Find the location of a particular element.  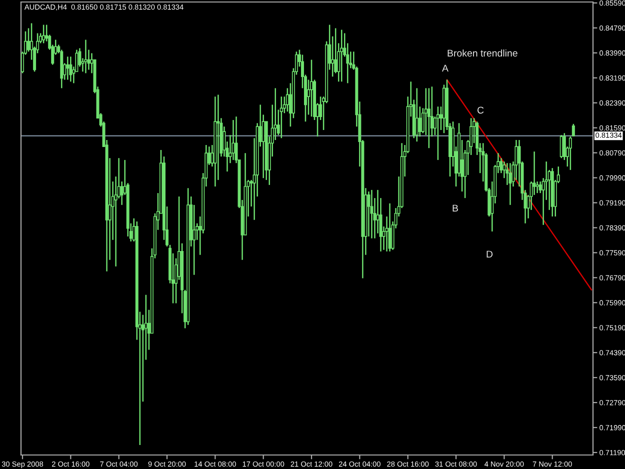

annotation: B is located at coordinates (455, 208).